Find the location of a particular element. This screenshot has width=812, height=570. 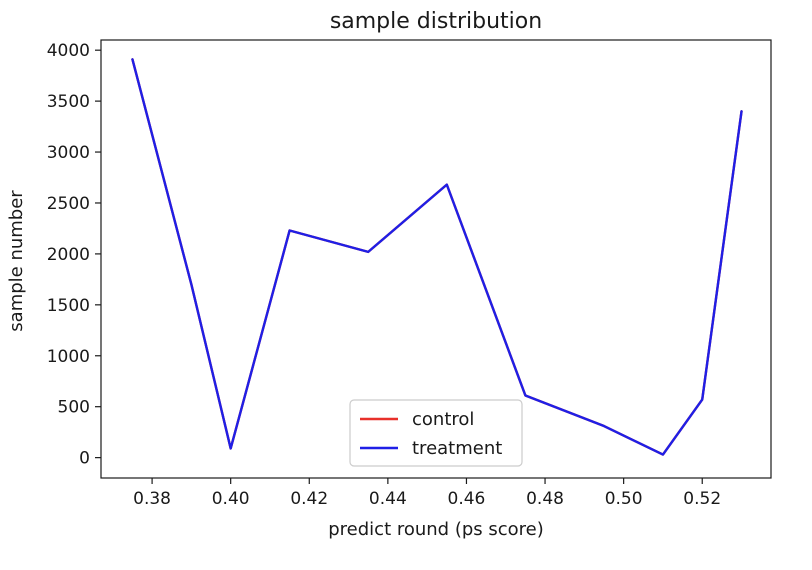

y-tick-label: 4000 is located at coordinates (68, 51).